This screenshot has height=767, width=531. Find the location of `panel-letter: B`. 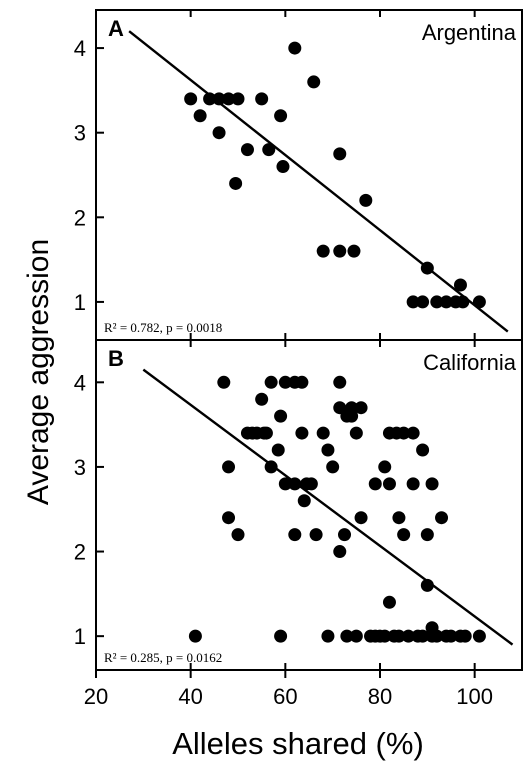

panel-letter: B is located at coordinates (116, 358).